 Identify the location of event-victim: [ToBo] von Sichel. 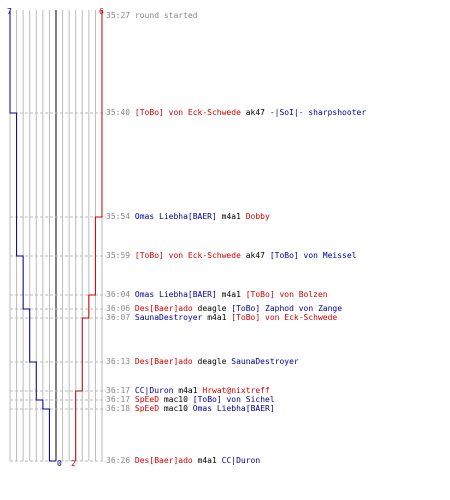
(233, 399).